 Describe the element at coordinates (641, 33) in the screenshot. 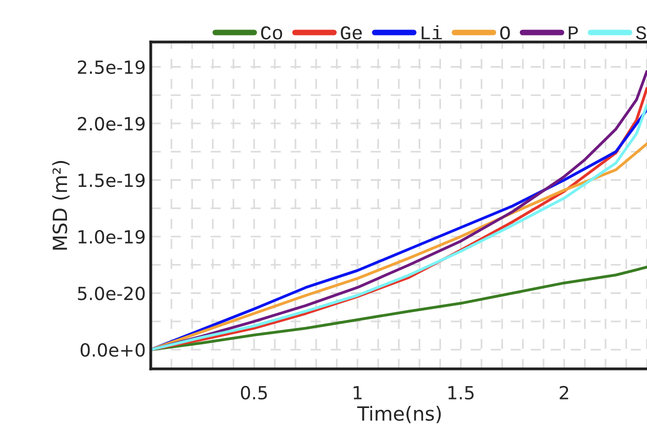

I see `legend-label: S` at that location.